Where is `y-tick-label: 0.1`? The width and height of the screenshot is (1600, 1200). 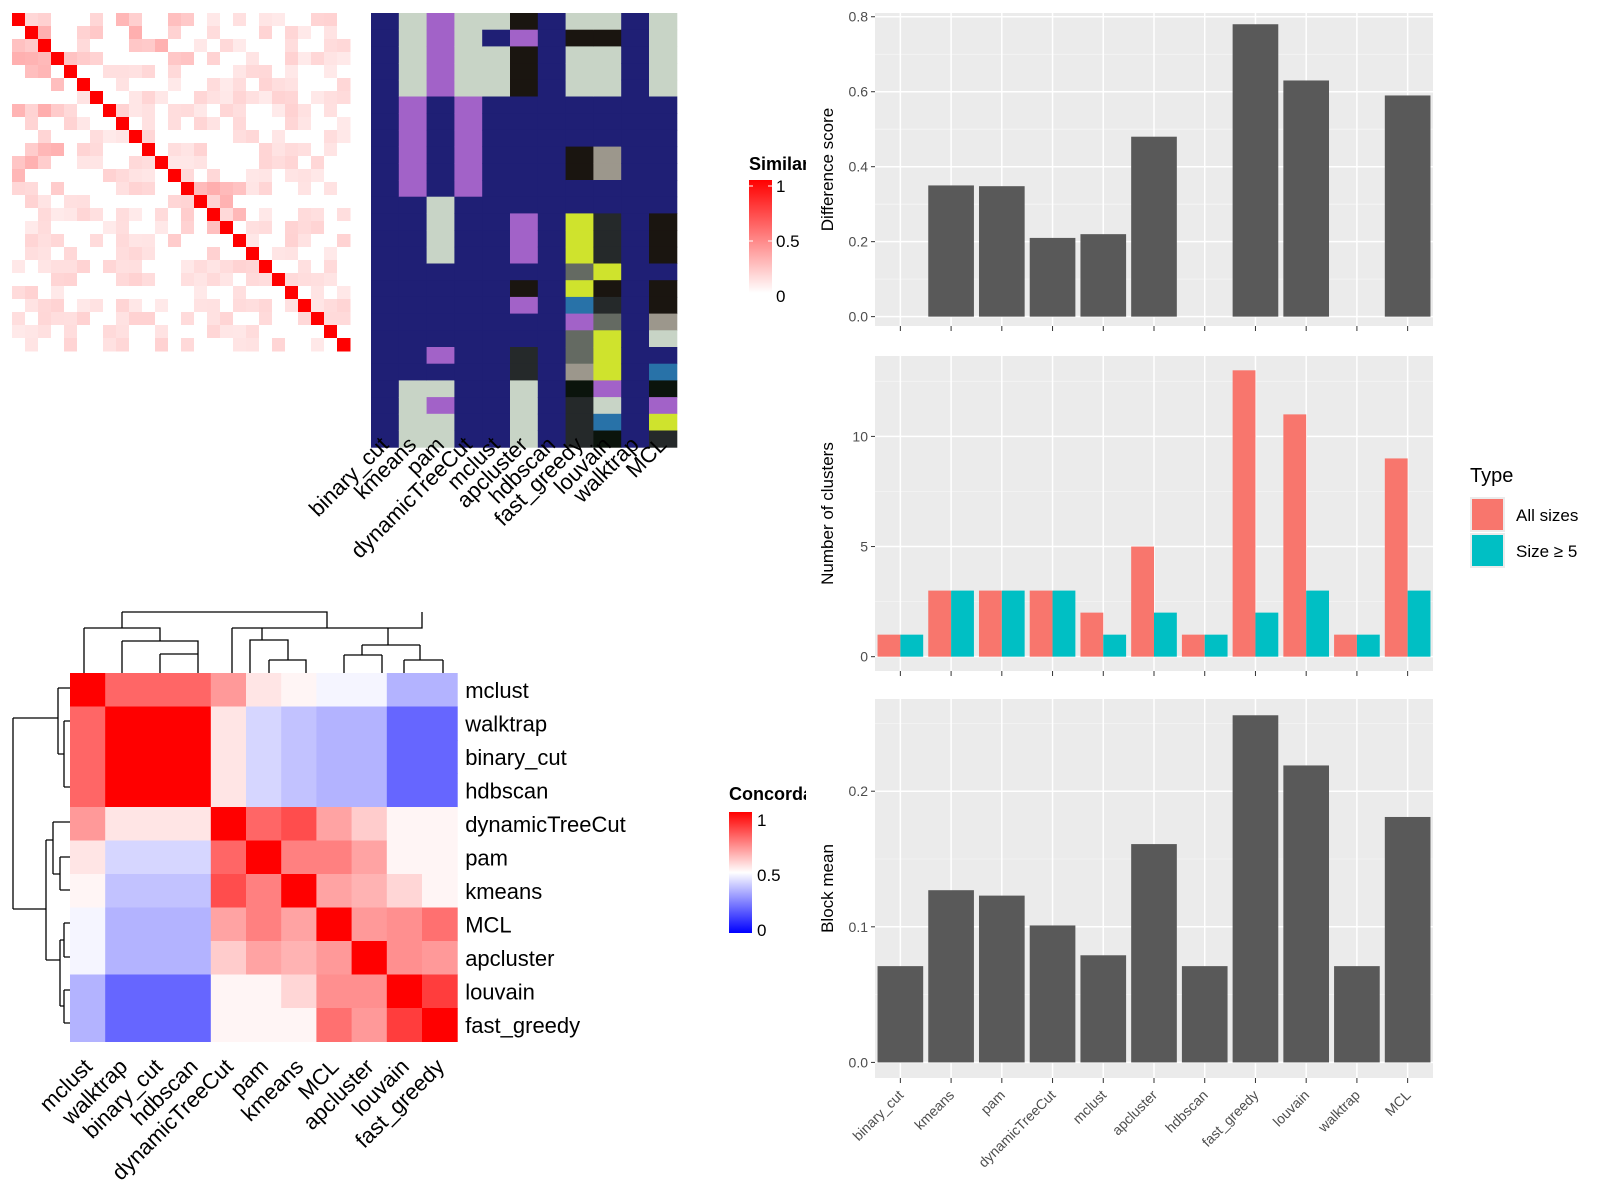 y-tick-label: 0.1 is located at coordinates (859, 927).